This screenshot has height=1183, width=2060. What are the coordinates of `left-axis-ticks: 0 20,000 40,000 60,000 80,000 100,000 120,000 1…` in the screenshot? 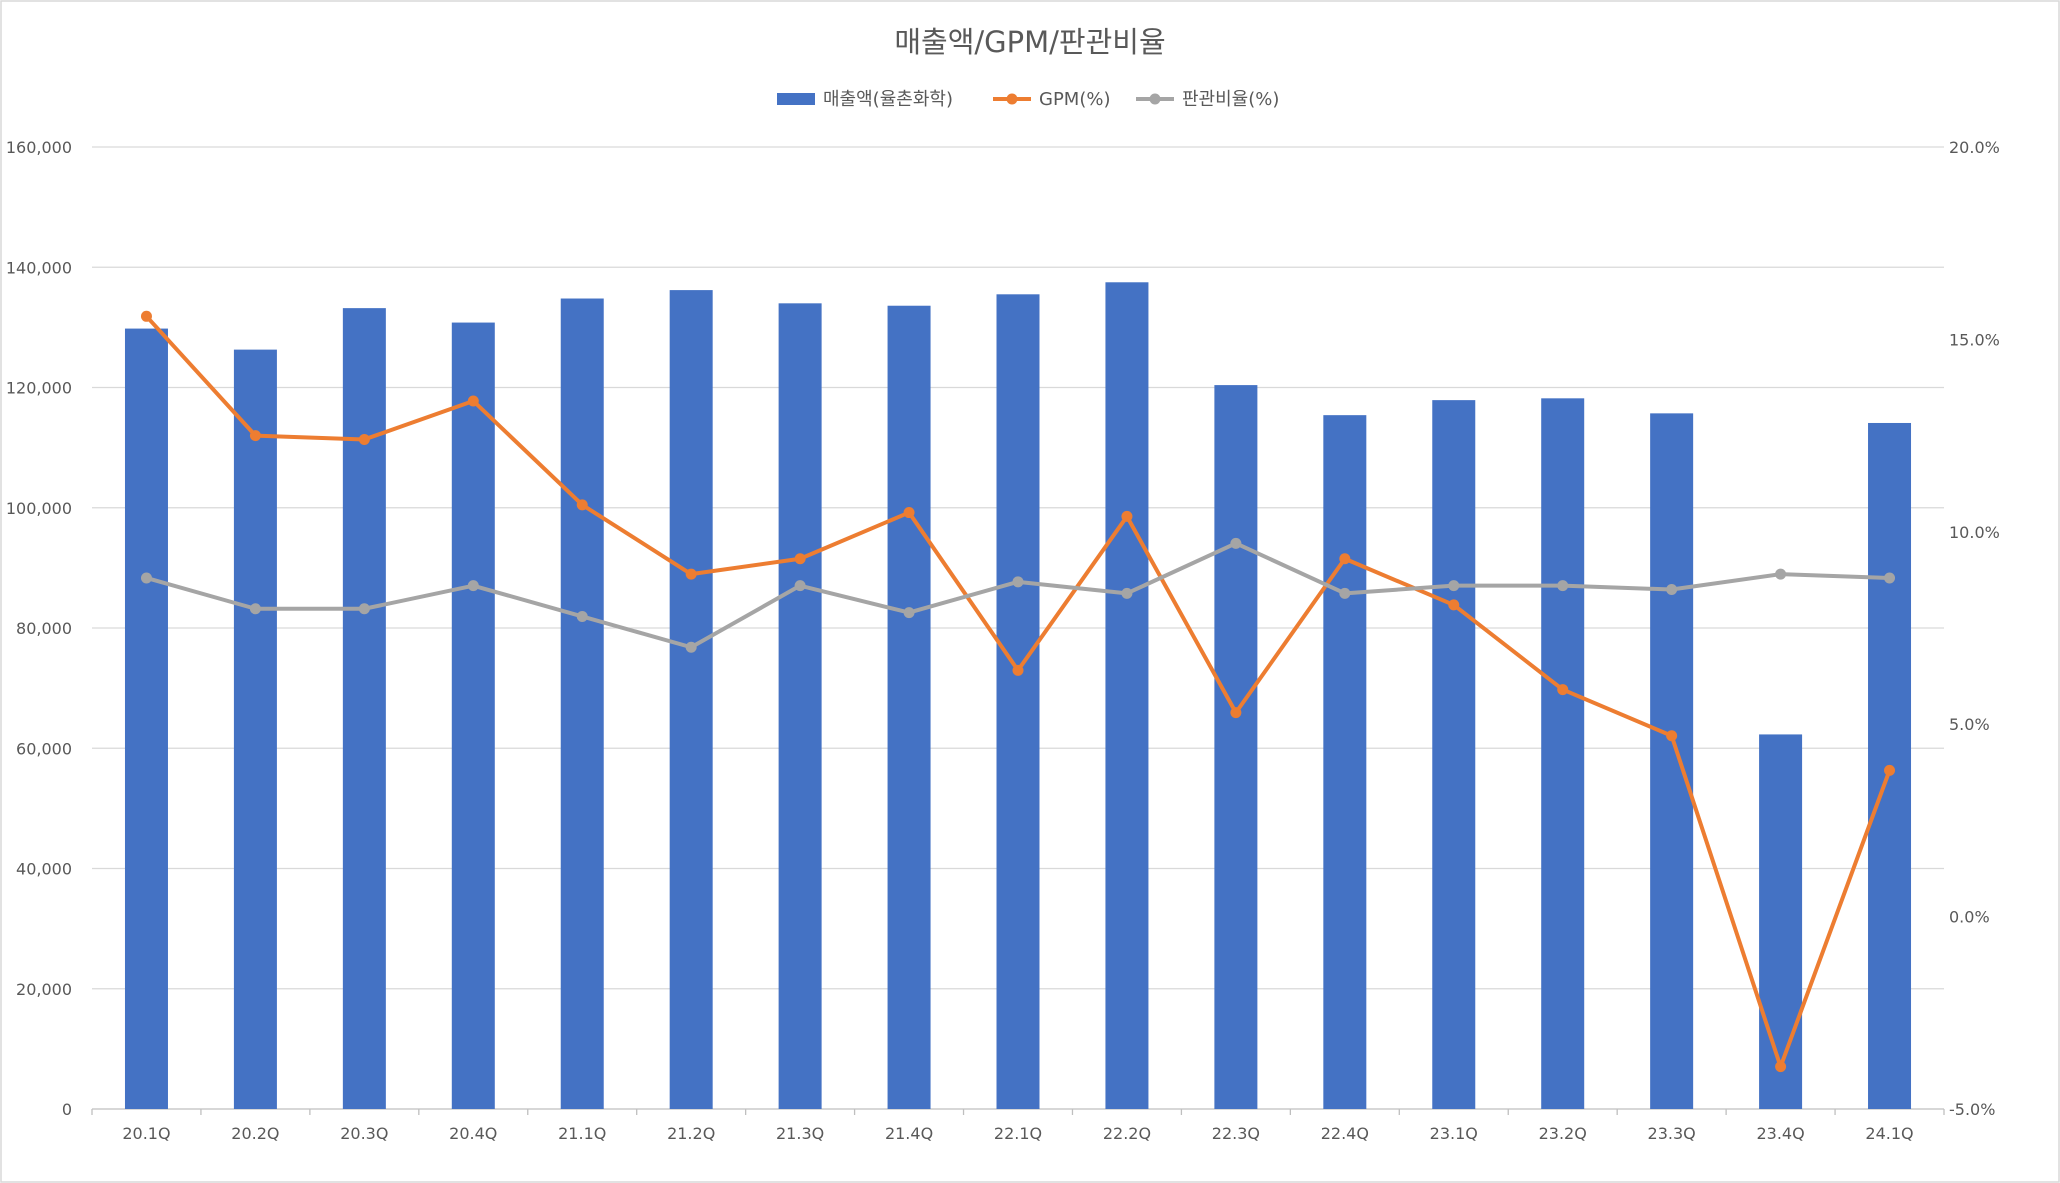 It's located at (39, 628).